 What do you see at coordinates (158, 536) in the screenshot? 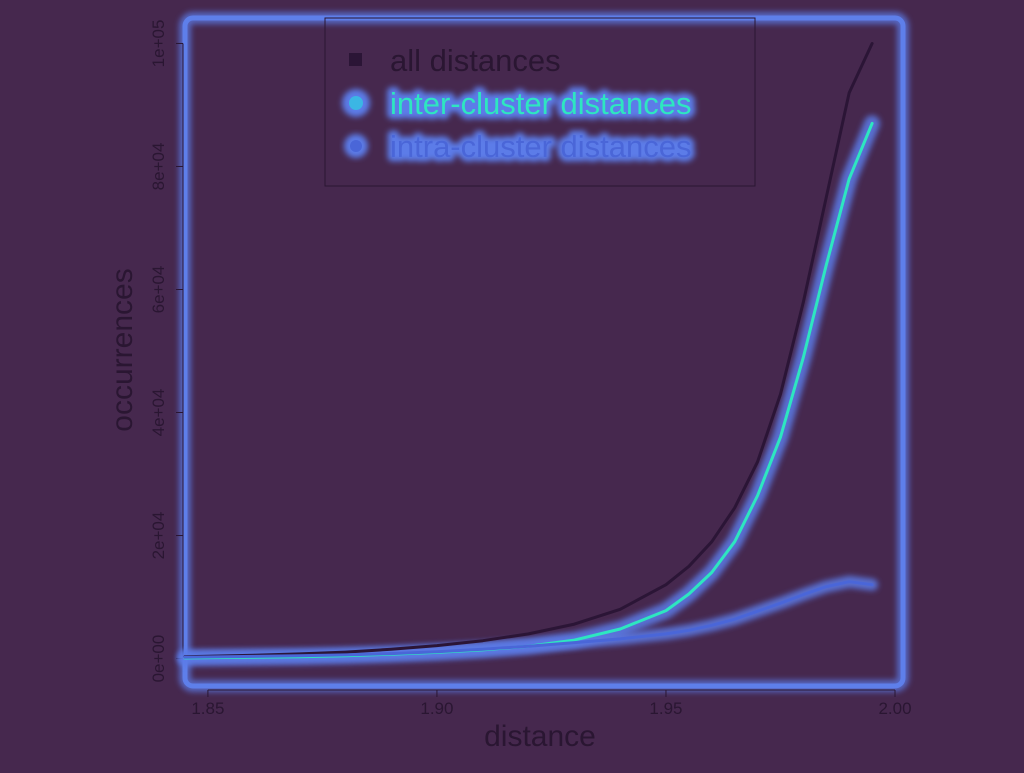
I see `y-tick-label: 2e+04` at bounding box center [158, 536].